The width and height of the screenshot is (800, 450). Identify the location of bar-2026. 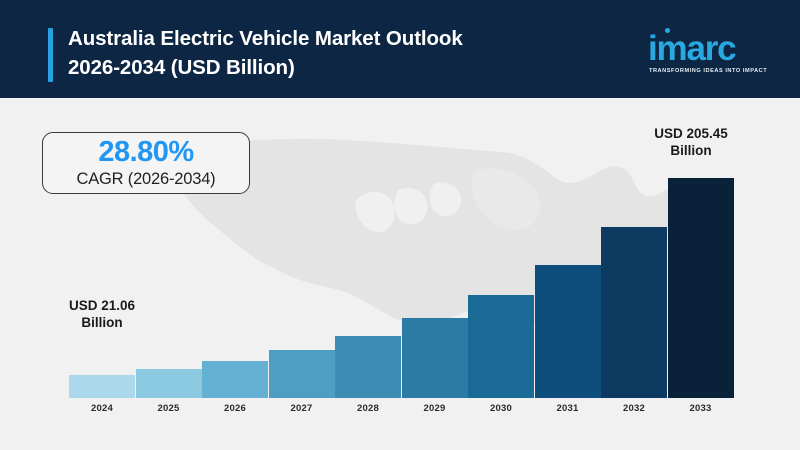
(235, 379).